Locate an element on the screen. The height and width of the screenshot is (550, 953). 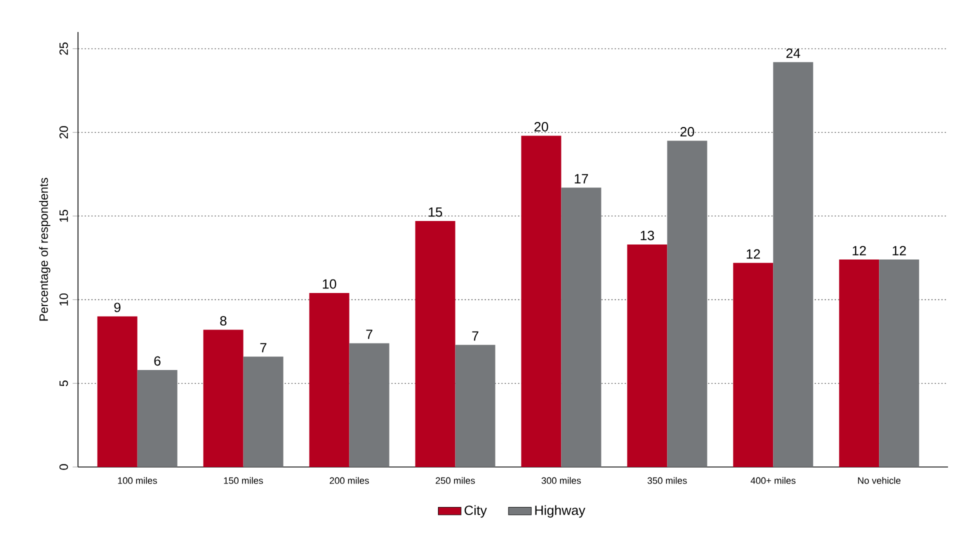
y-tick-label: 25 is located at coordinates (63, 48).